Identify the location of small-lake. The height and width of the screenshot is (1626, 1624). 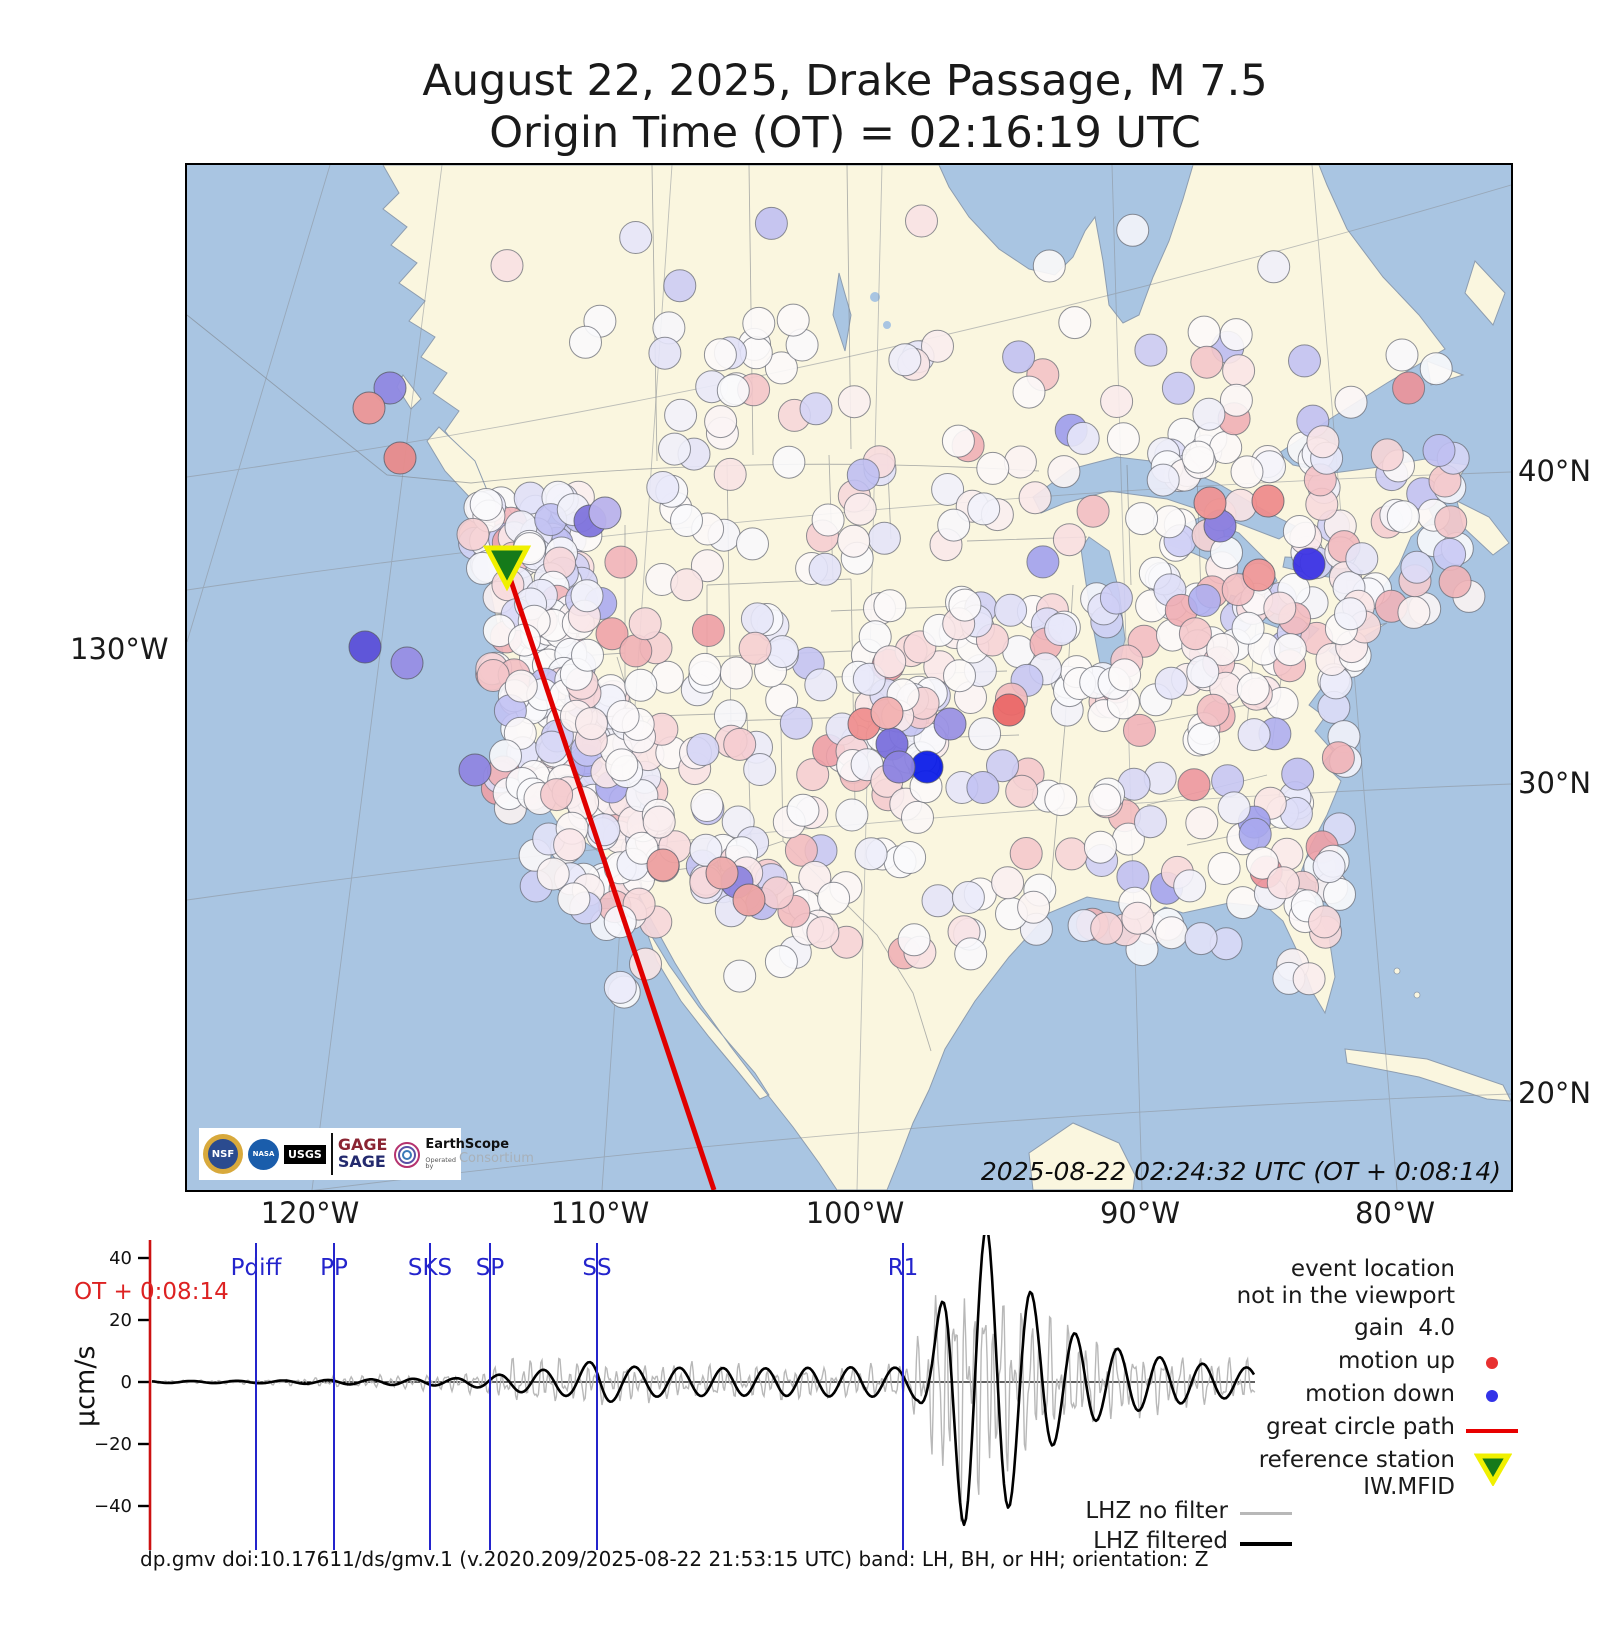
(887, 325).